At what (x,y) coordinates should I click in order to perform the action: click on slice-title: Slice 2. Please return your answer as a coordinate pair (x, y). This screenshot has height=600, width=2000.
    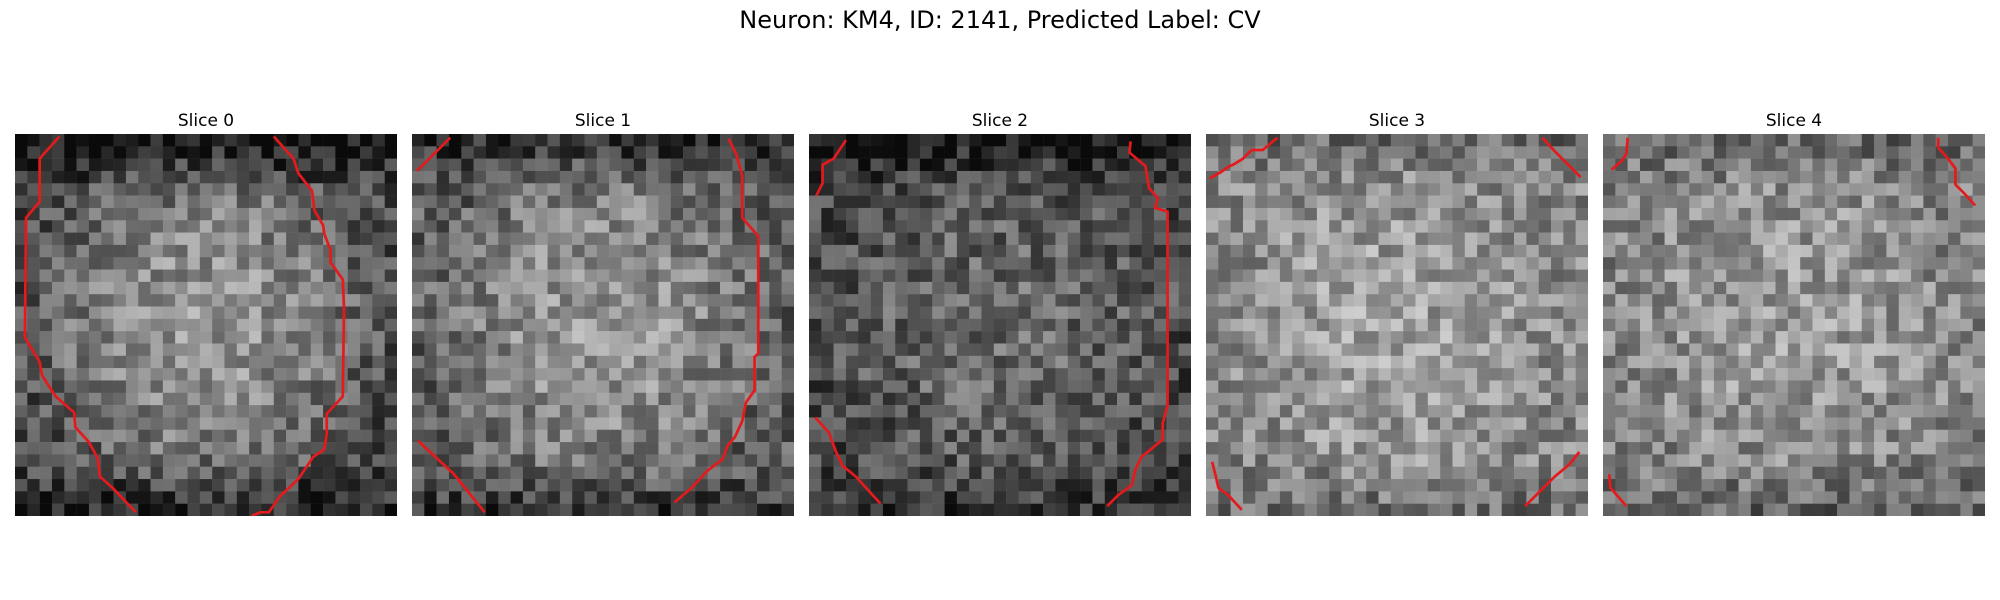
    Looking at the image, I should click on (1000, 121).